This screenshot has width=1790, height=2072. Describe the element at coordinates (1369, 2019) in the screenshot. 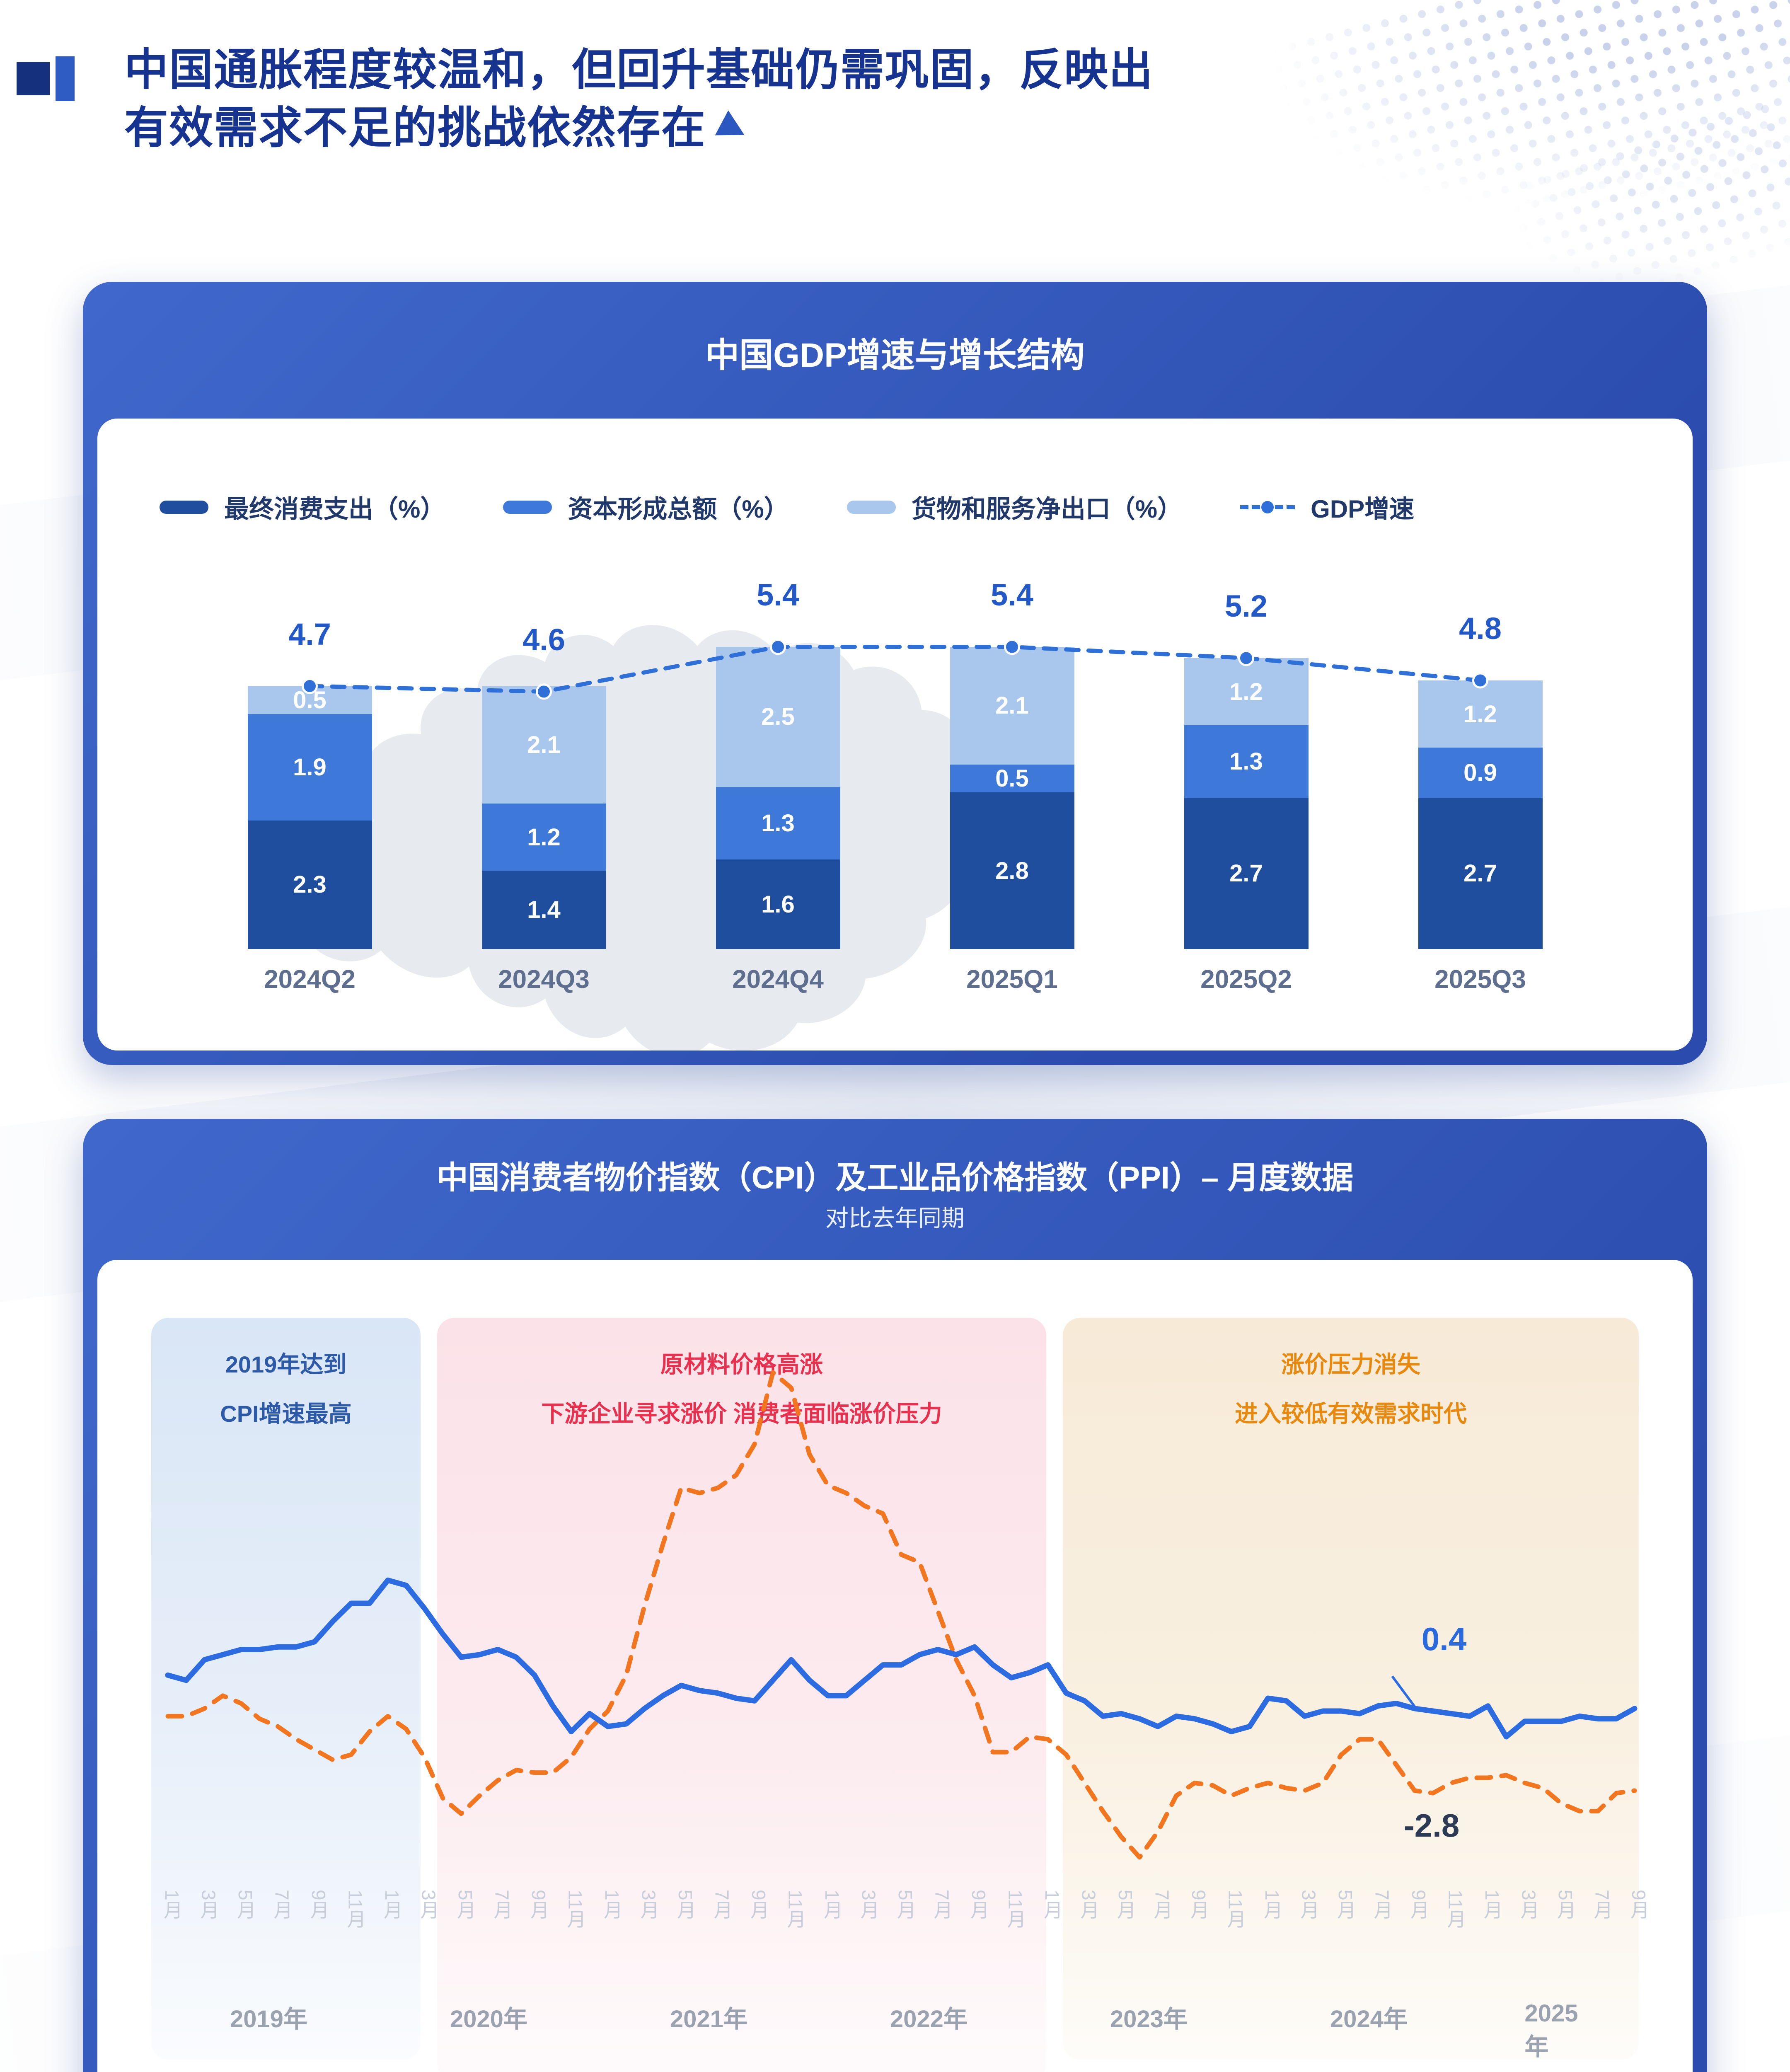

I see `year-label: 2024年` at that location.